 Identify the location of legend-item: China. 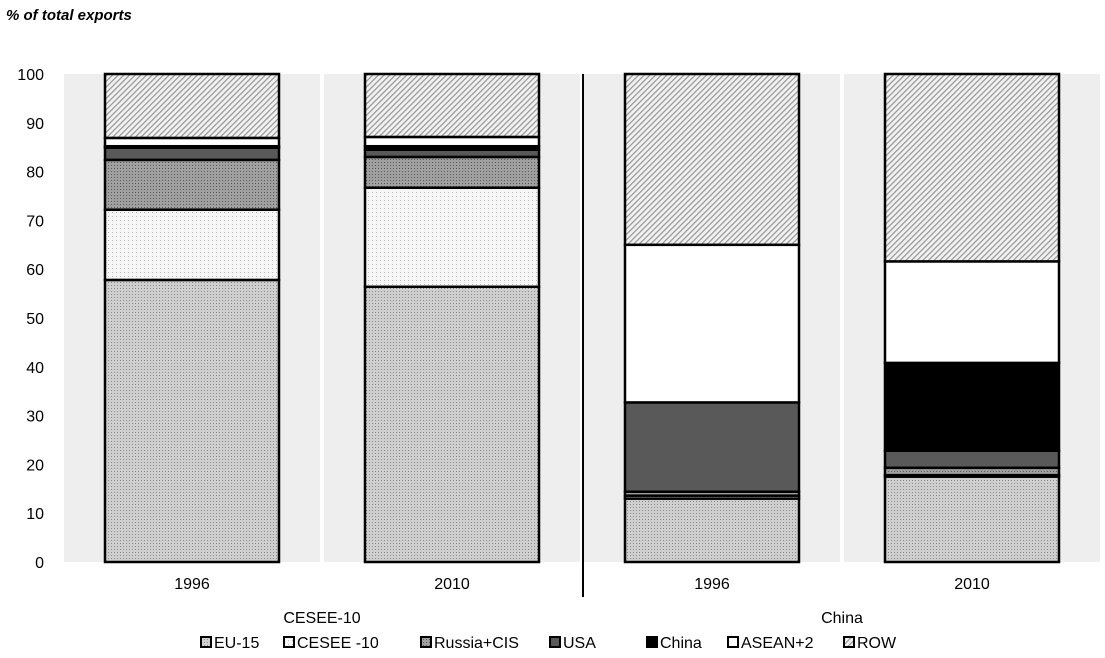
(674, 643).